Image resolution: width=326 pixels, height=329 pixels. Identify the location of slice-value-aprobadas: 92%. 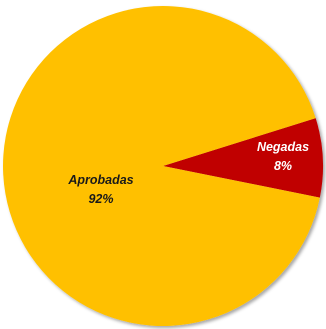
(100, 199).